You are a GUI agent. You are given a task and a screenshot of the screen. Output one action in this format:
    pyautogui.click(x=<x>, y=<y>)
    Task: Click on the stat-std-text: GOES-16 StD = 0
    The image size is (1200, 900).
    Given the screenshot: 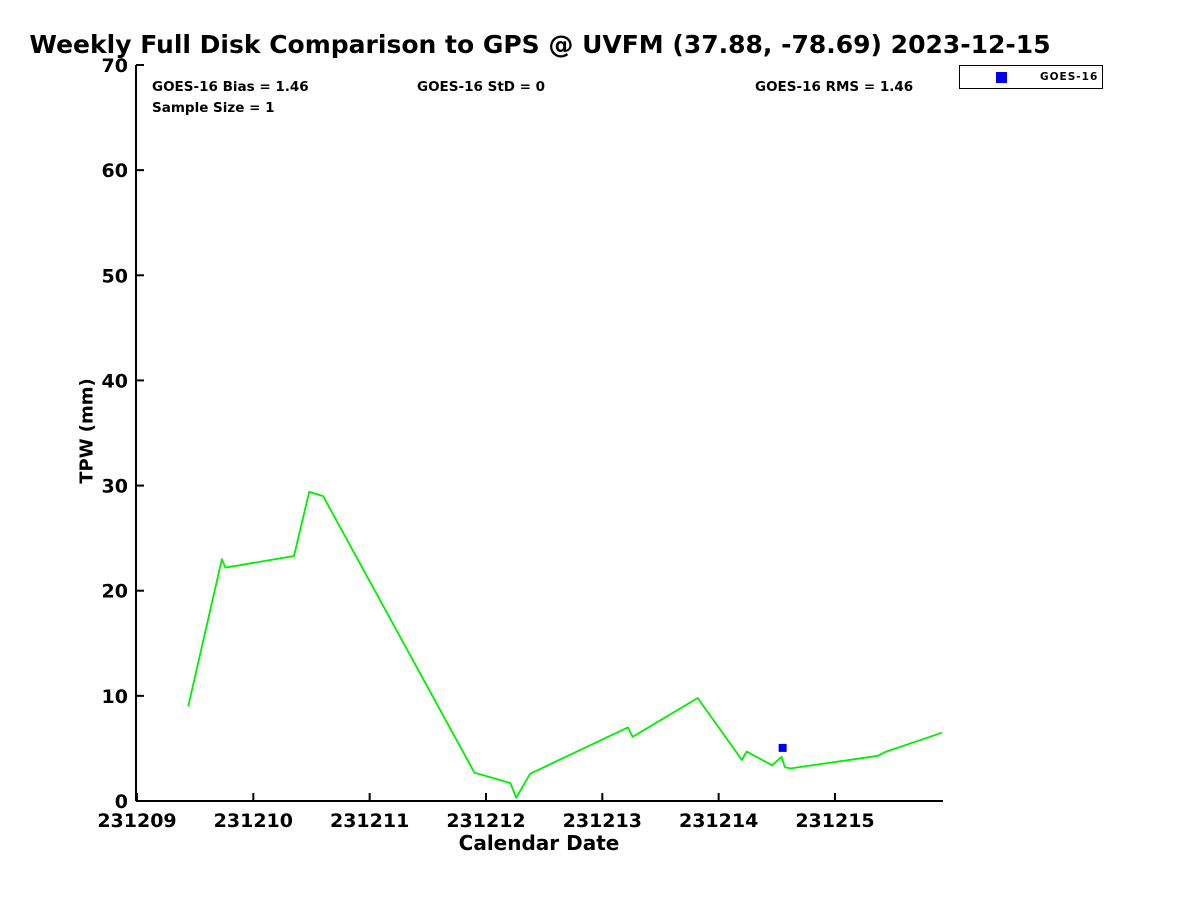 What is the action you would take?
    pyautogui.click(x=481, y=87)
    